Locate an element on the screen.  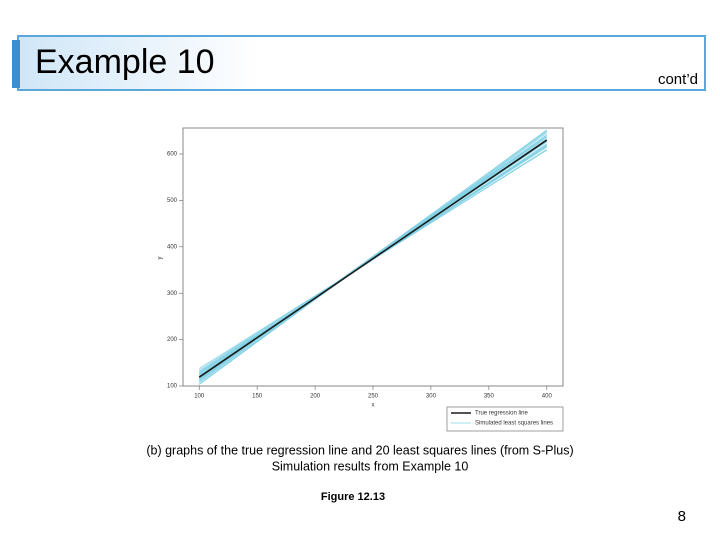
caption-line: Simulation results from Example 10 is located at coordinates (370, 466).